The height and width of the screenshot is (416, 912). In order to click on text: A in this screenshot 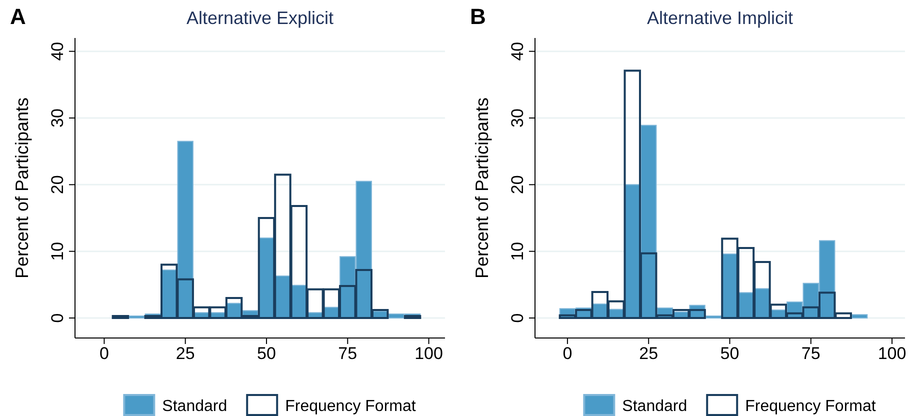, I will do `click(18, 16)`.